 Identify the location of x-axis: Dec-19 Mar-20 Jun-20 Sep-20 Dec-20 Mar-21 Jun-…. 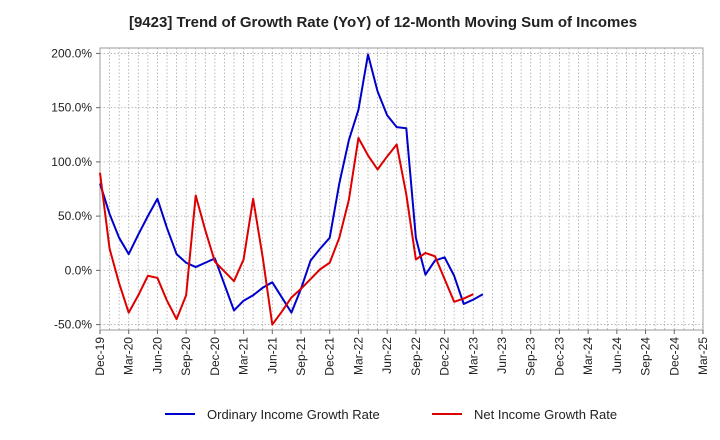
(401, 353).